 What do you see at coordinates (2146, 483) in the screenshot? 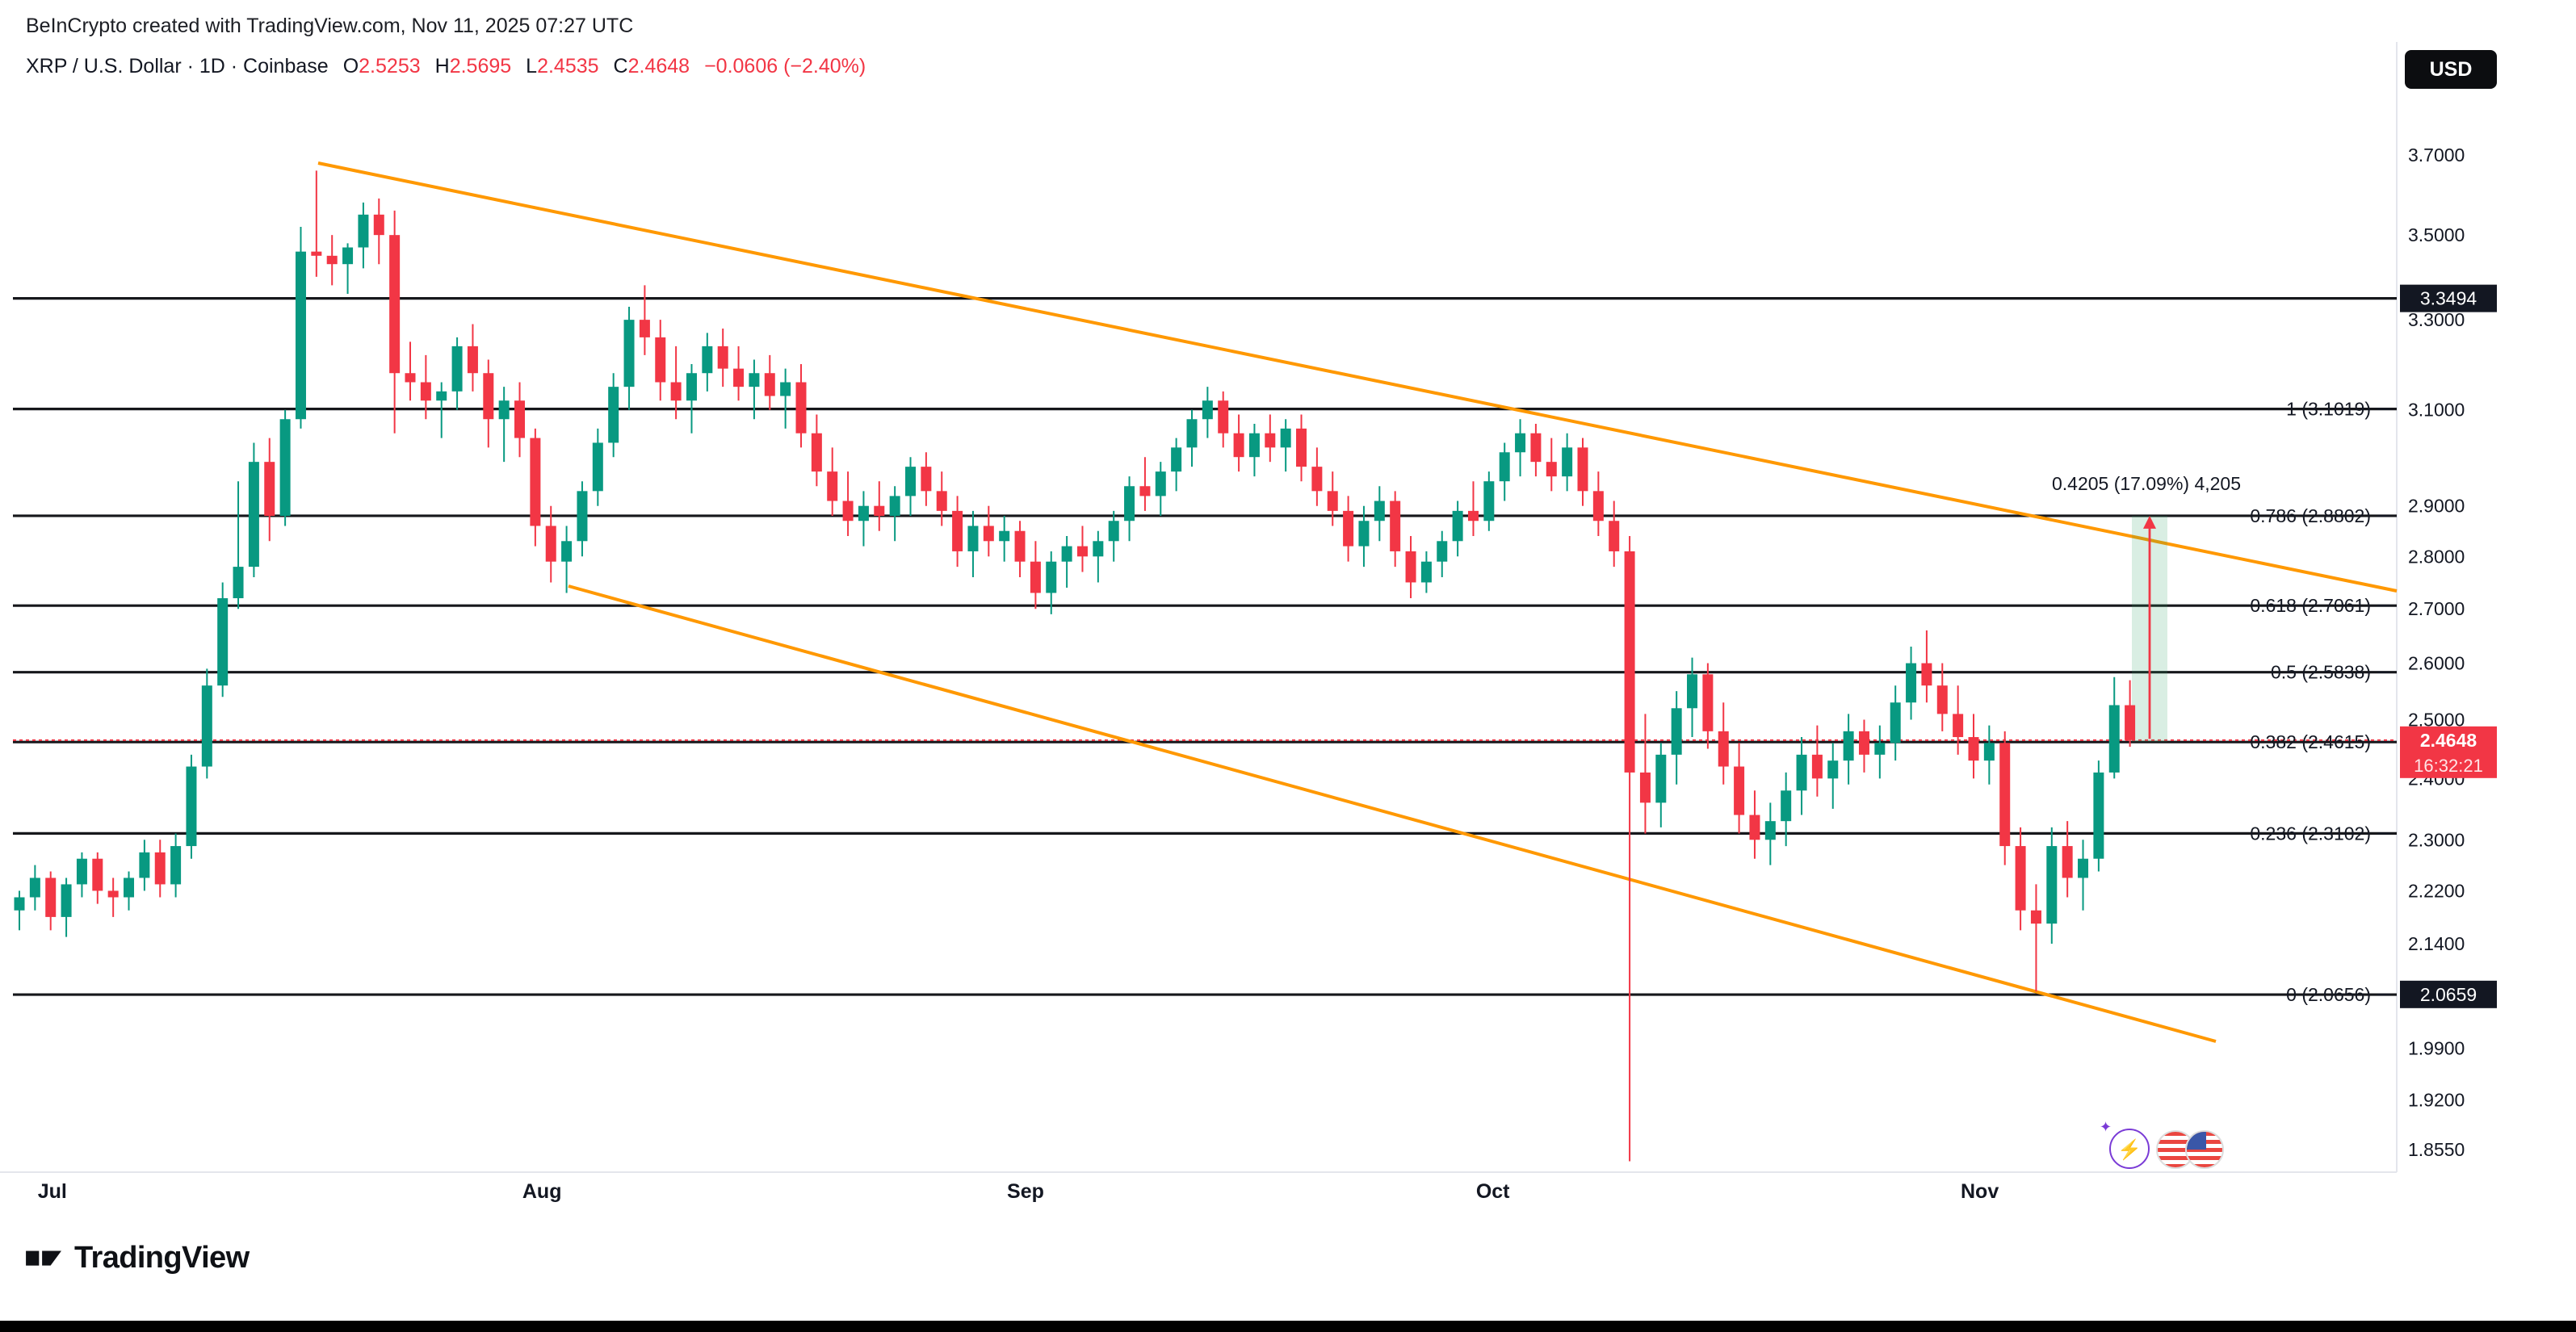
I see `projection-label: 0.4205 (17.09%) 4,205` at bounding box center [2146, 483].